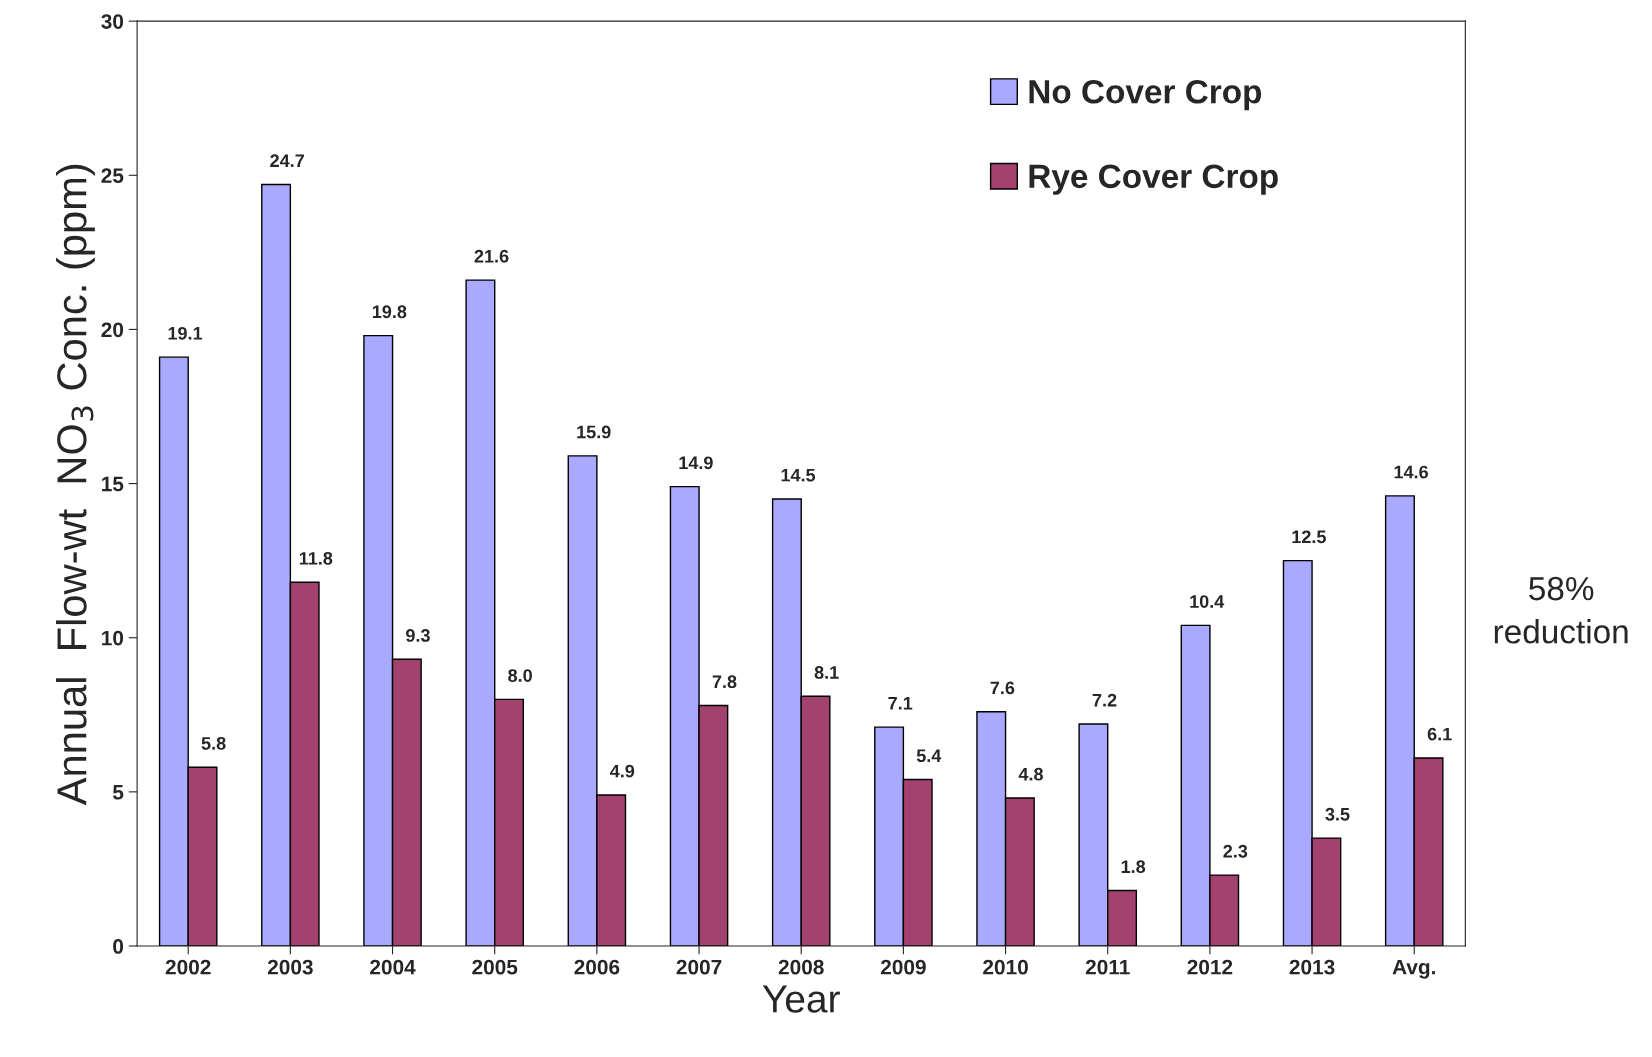 This screenshot has height=1057, width=1652. What do you see at coordinates (1107, 967) in the screenshot?
I see `x-tick-label: 2011` at bounding box center [1107, 967].